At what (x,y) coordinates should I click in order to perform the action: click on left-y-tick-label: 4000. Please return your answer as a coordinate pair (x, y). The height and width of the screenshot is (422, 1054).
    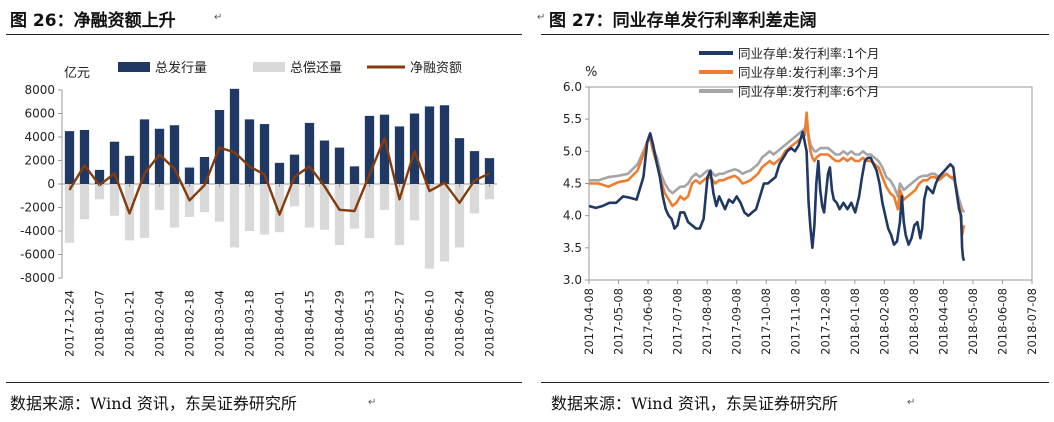
    Looking at the image, I should click on (39, 137).